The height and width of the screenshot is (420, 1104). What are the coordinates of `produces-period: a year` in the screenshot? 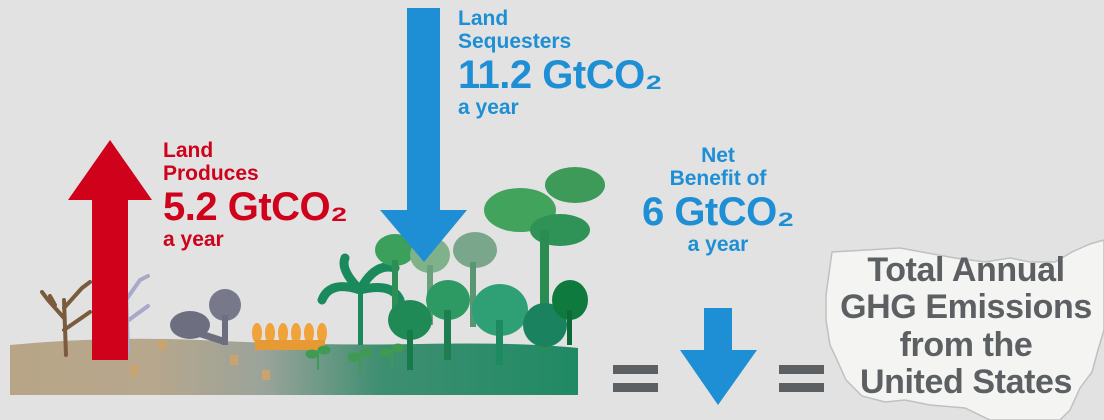 It's located at (193, 240).